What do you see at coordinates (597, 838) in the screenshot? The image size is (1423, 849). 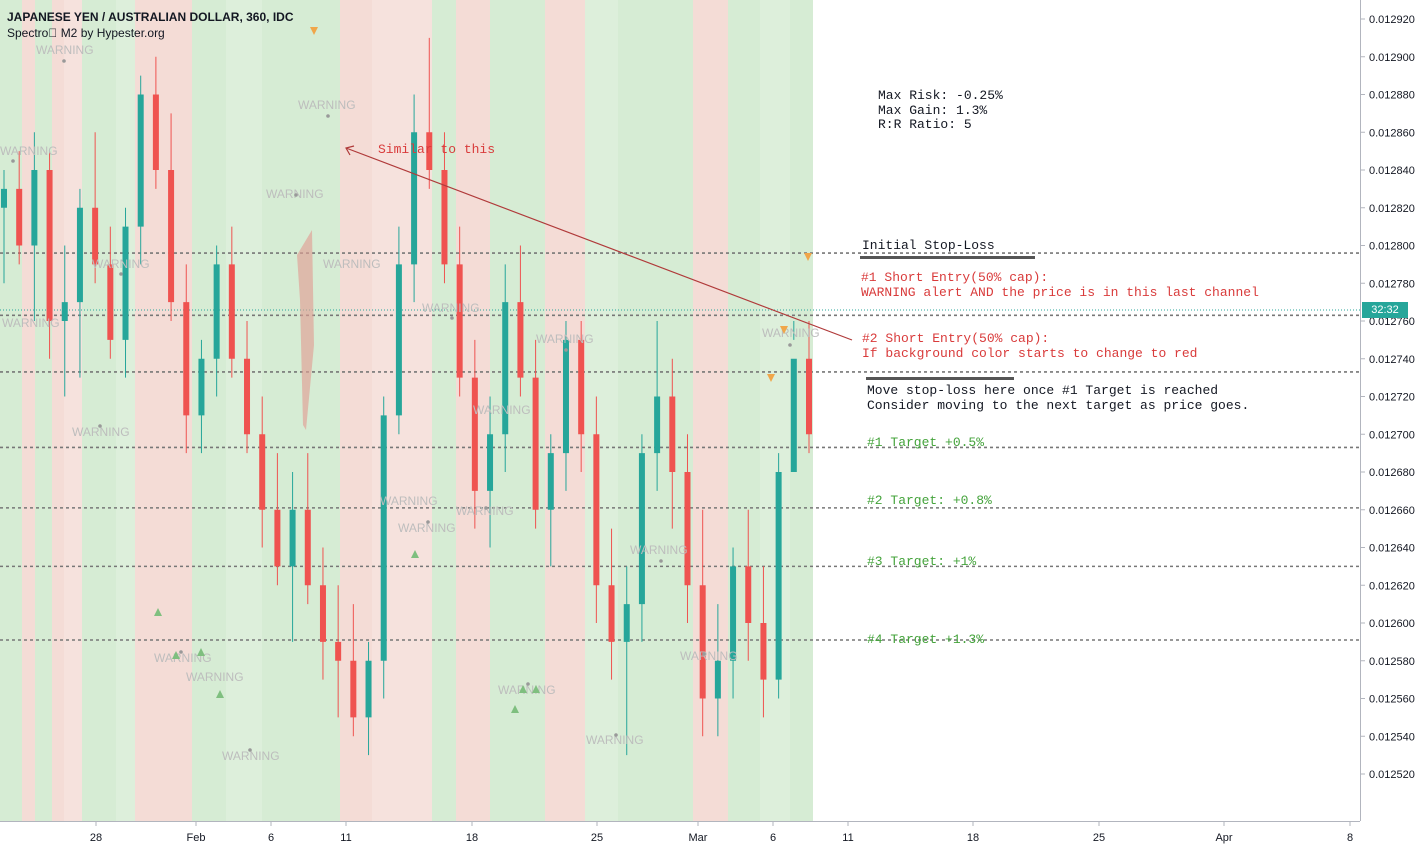 I see `x-tick-label: 25` at bounding box center [597, 838].